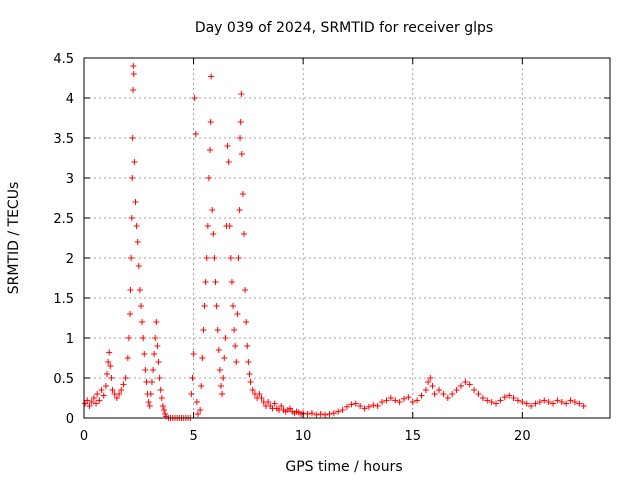 Image resolution: width=640 pixels, height=480 pixels. I want to click on y-tick-label: 1.5, so click(63, 299).